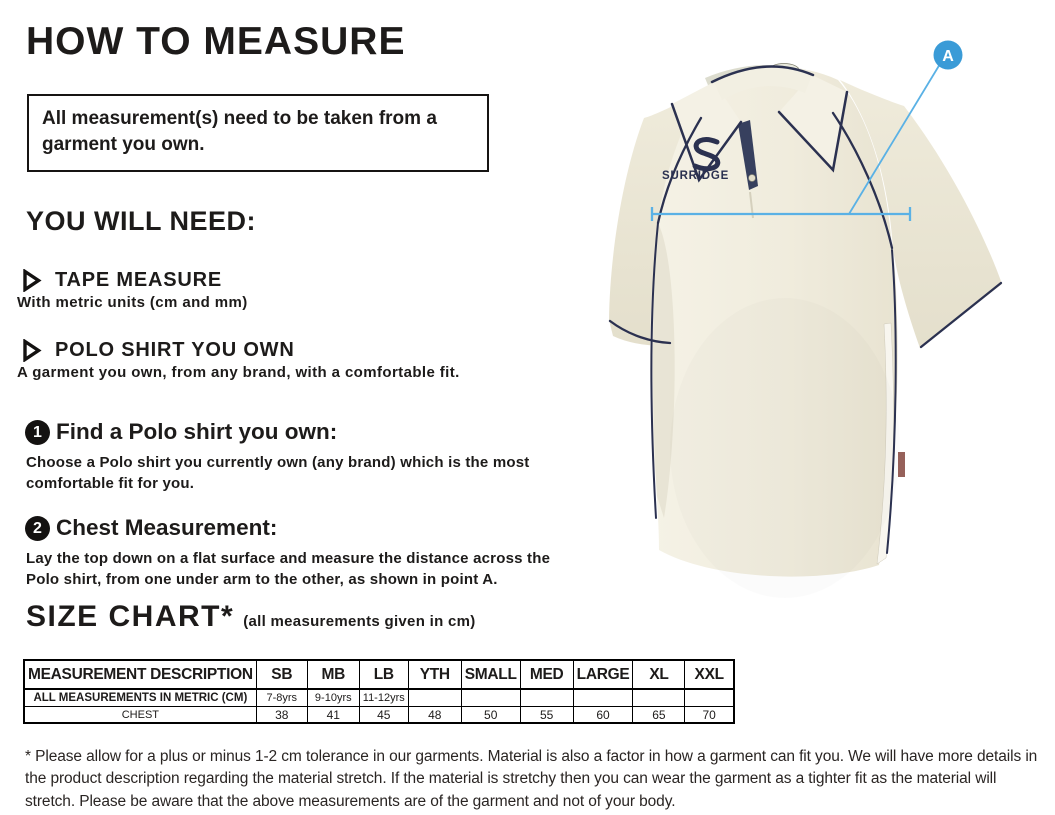 The height and width of the screenshot is (815, 1055). Describe the element at coordinates (709, 715) in the screenshot. I see `table-cell: 70` at that location.